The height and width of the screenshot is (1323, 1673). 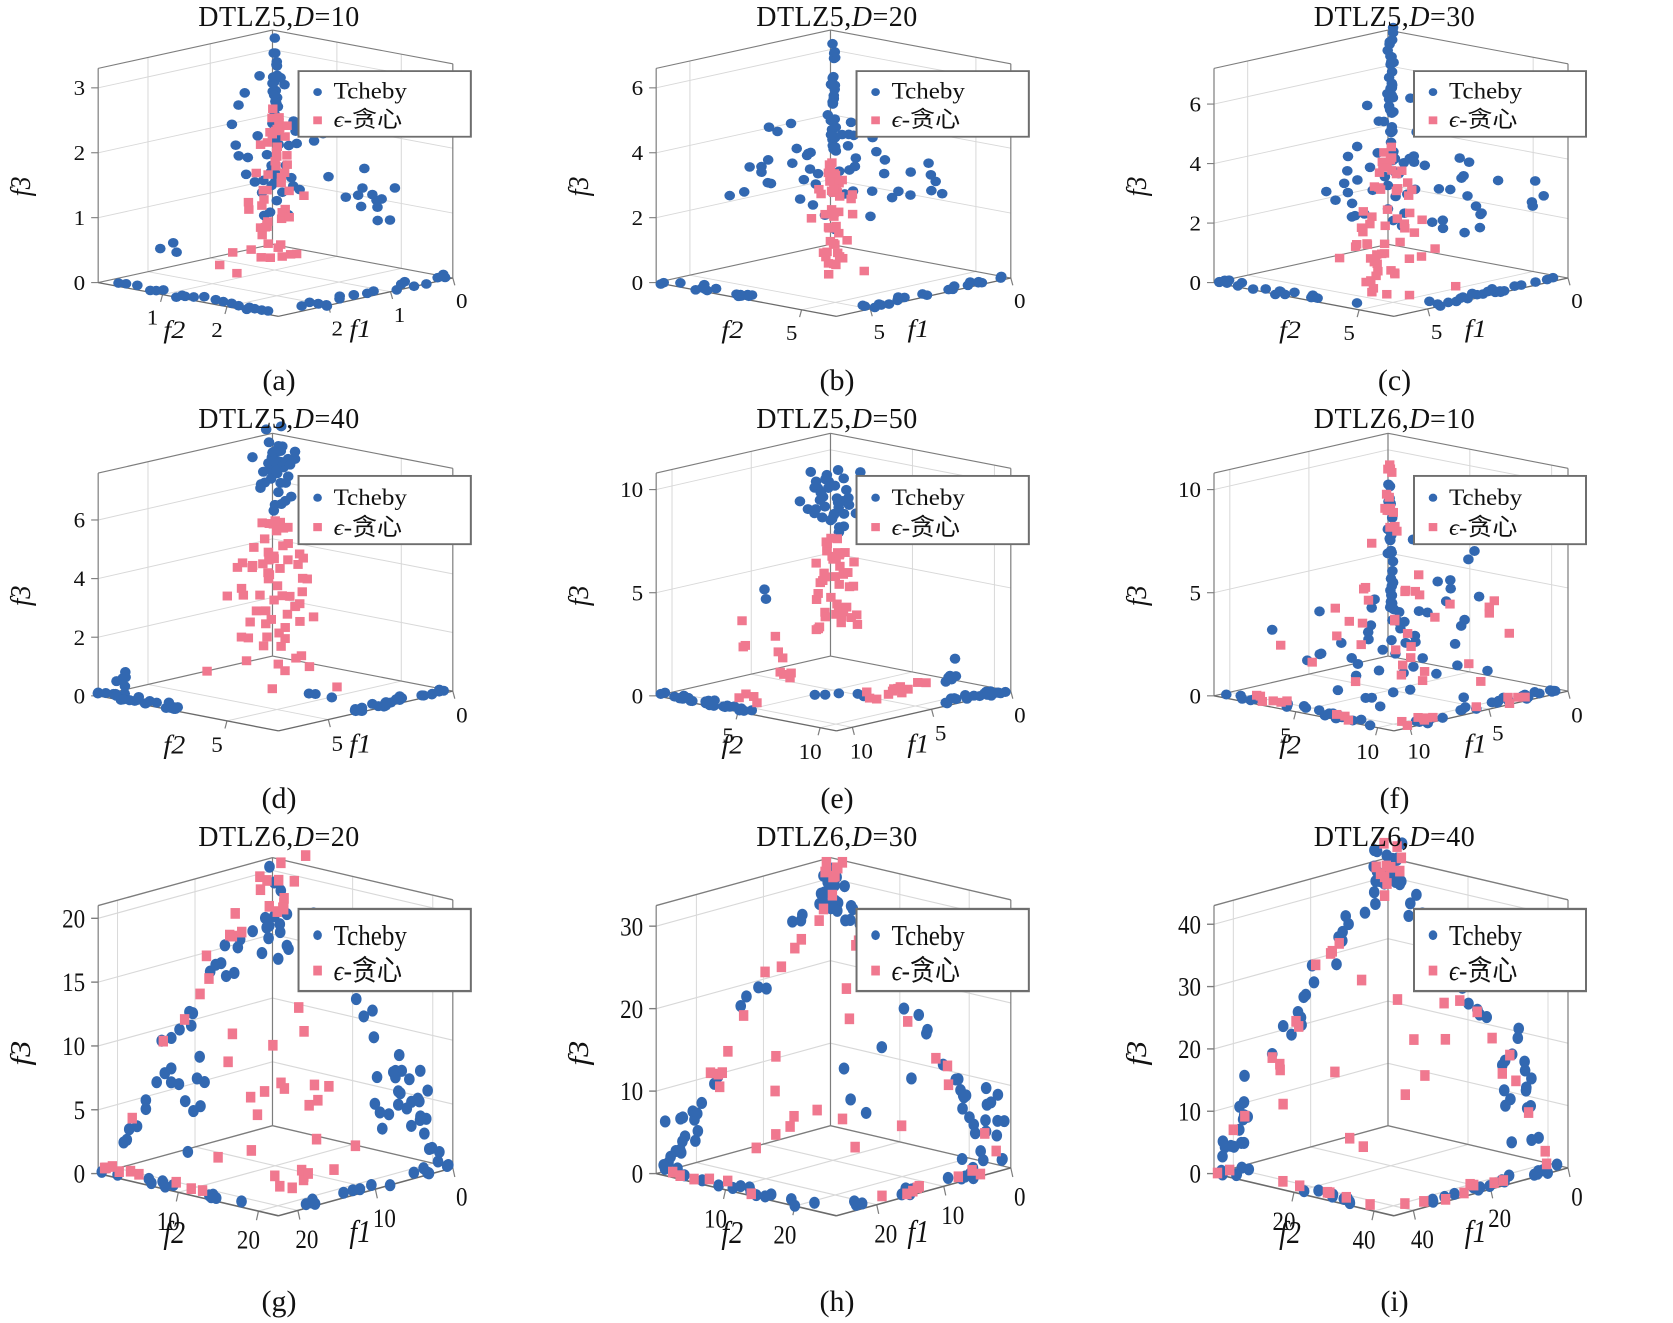 What do you see at coordinates (1394, 1301) in the screenshot?
I see `plot-caption-i: (i)` at bounding box center [1394, 1301].